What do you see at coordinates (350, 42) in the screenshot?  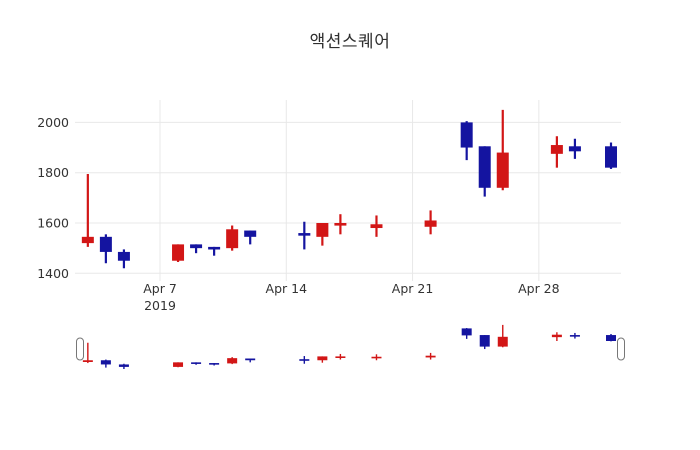 I see `chart-title: 액션스퀘어` at bounding box center [350, 42].